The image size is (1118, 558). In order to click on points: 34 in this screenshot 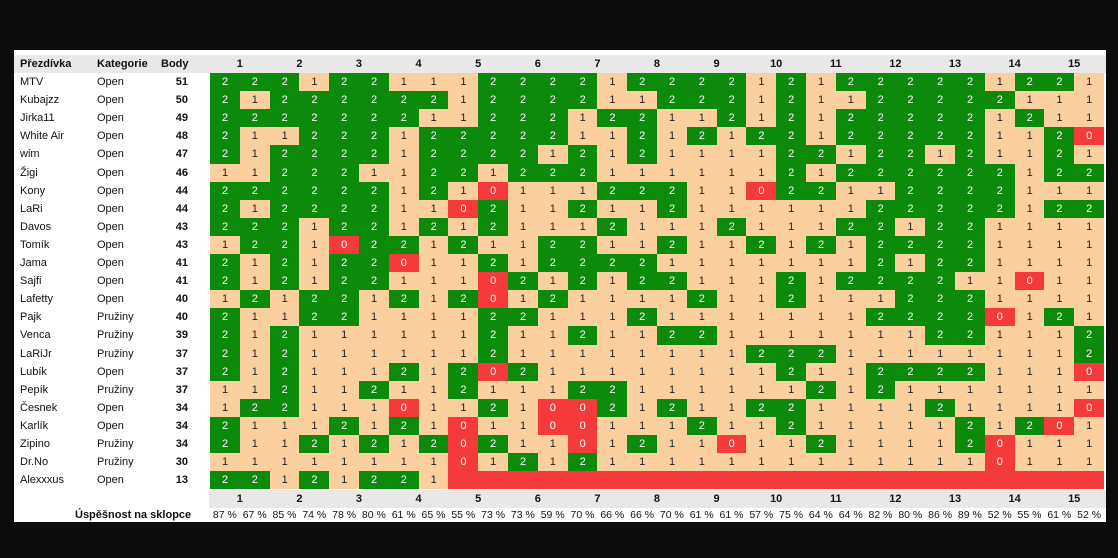, I will do `click(181, 407)`.